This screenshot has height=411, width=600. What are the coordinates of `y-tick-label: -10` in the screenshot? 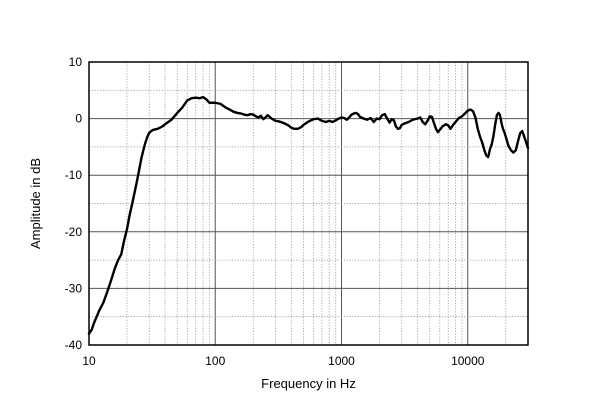 It's located at (74, 175).